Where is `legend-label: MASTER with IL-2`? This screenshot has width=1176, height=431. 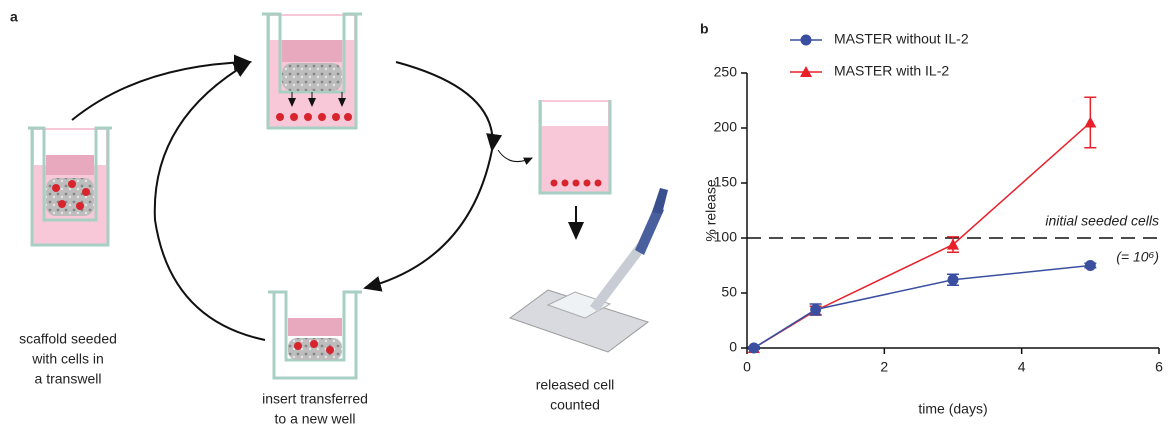 legend-label: MASTER with IL-2 is located at coordinates (891, 71).